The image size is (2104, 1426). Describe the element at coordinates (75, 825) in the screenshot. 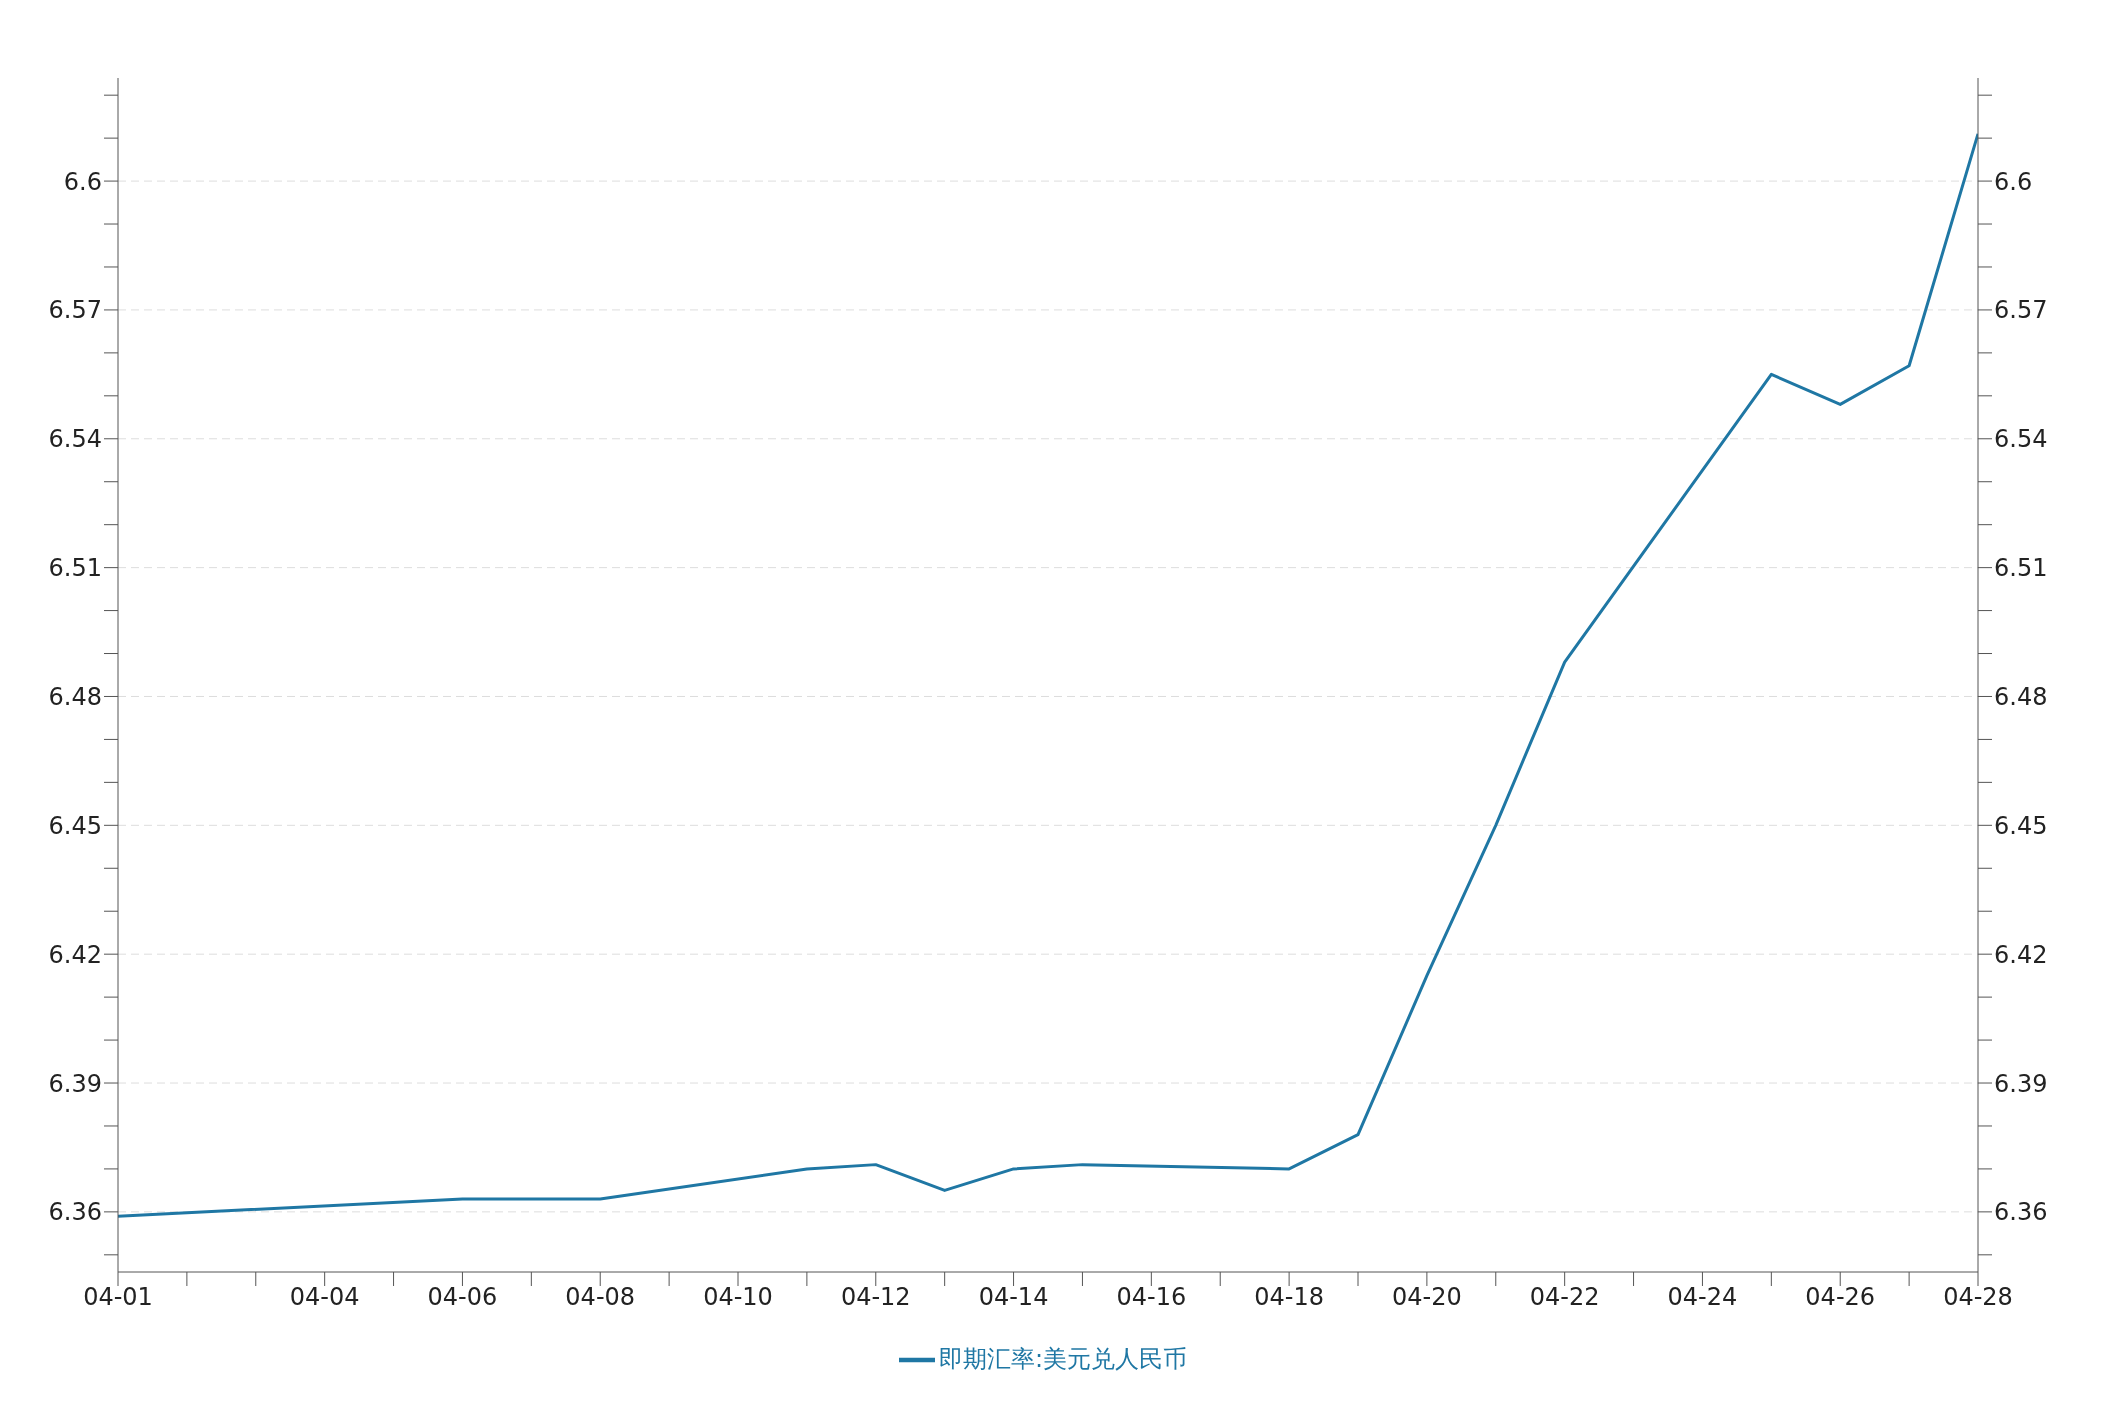

I see `y-tick-label: 6.45` at that location.